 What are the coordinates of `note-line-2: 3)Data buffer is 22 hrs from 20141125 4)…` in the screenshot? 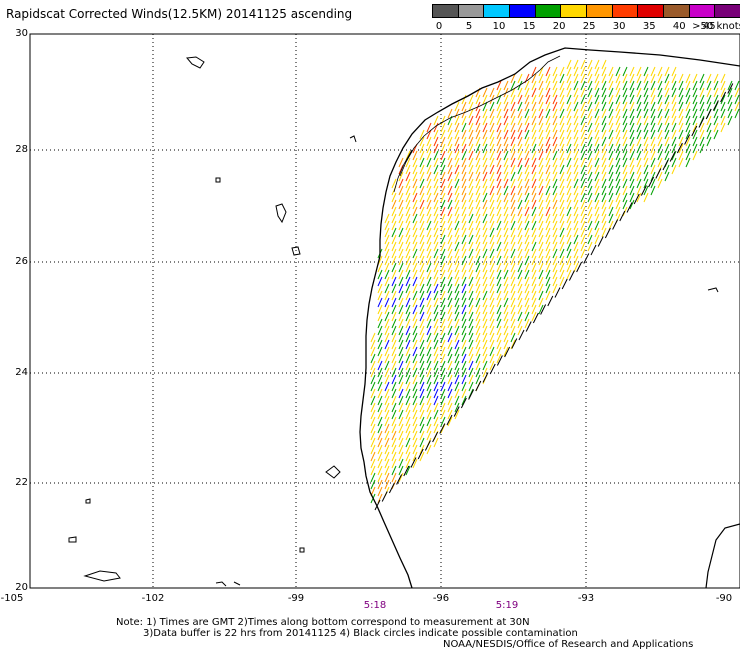 It's located at (360, 633).